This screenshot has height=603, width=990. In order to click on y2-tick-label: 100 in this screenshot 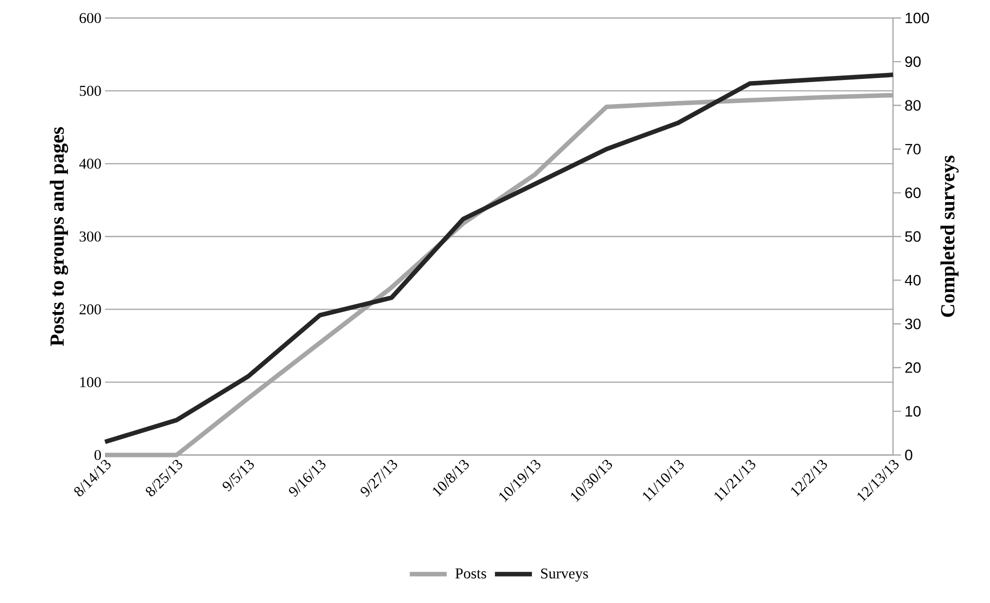, I will do `click(917, 18)`.